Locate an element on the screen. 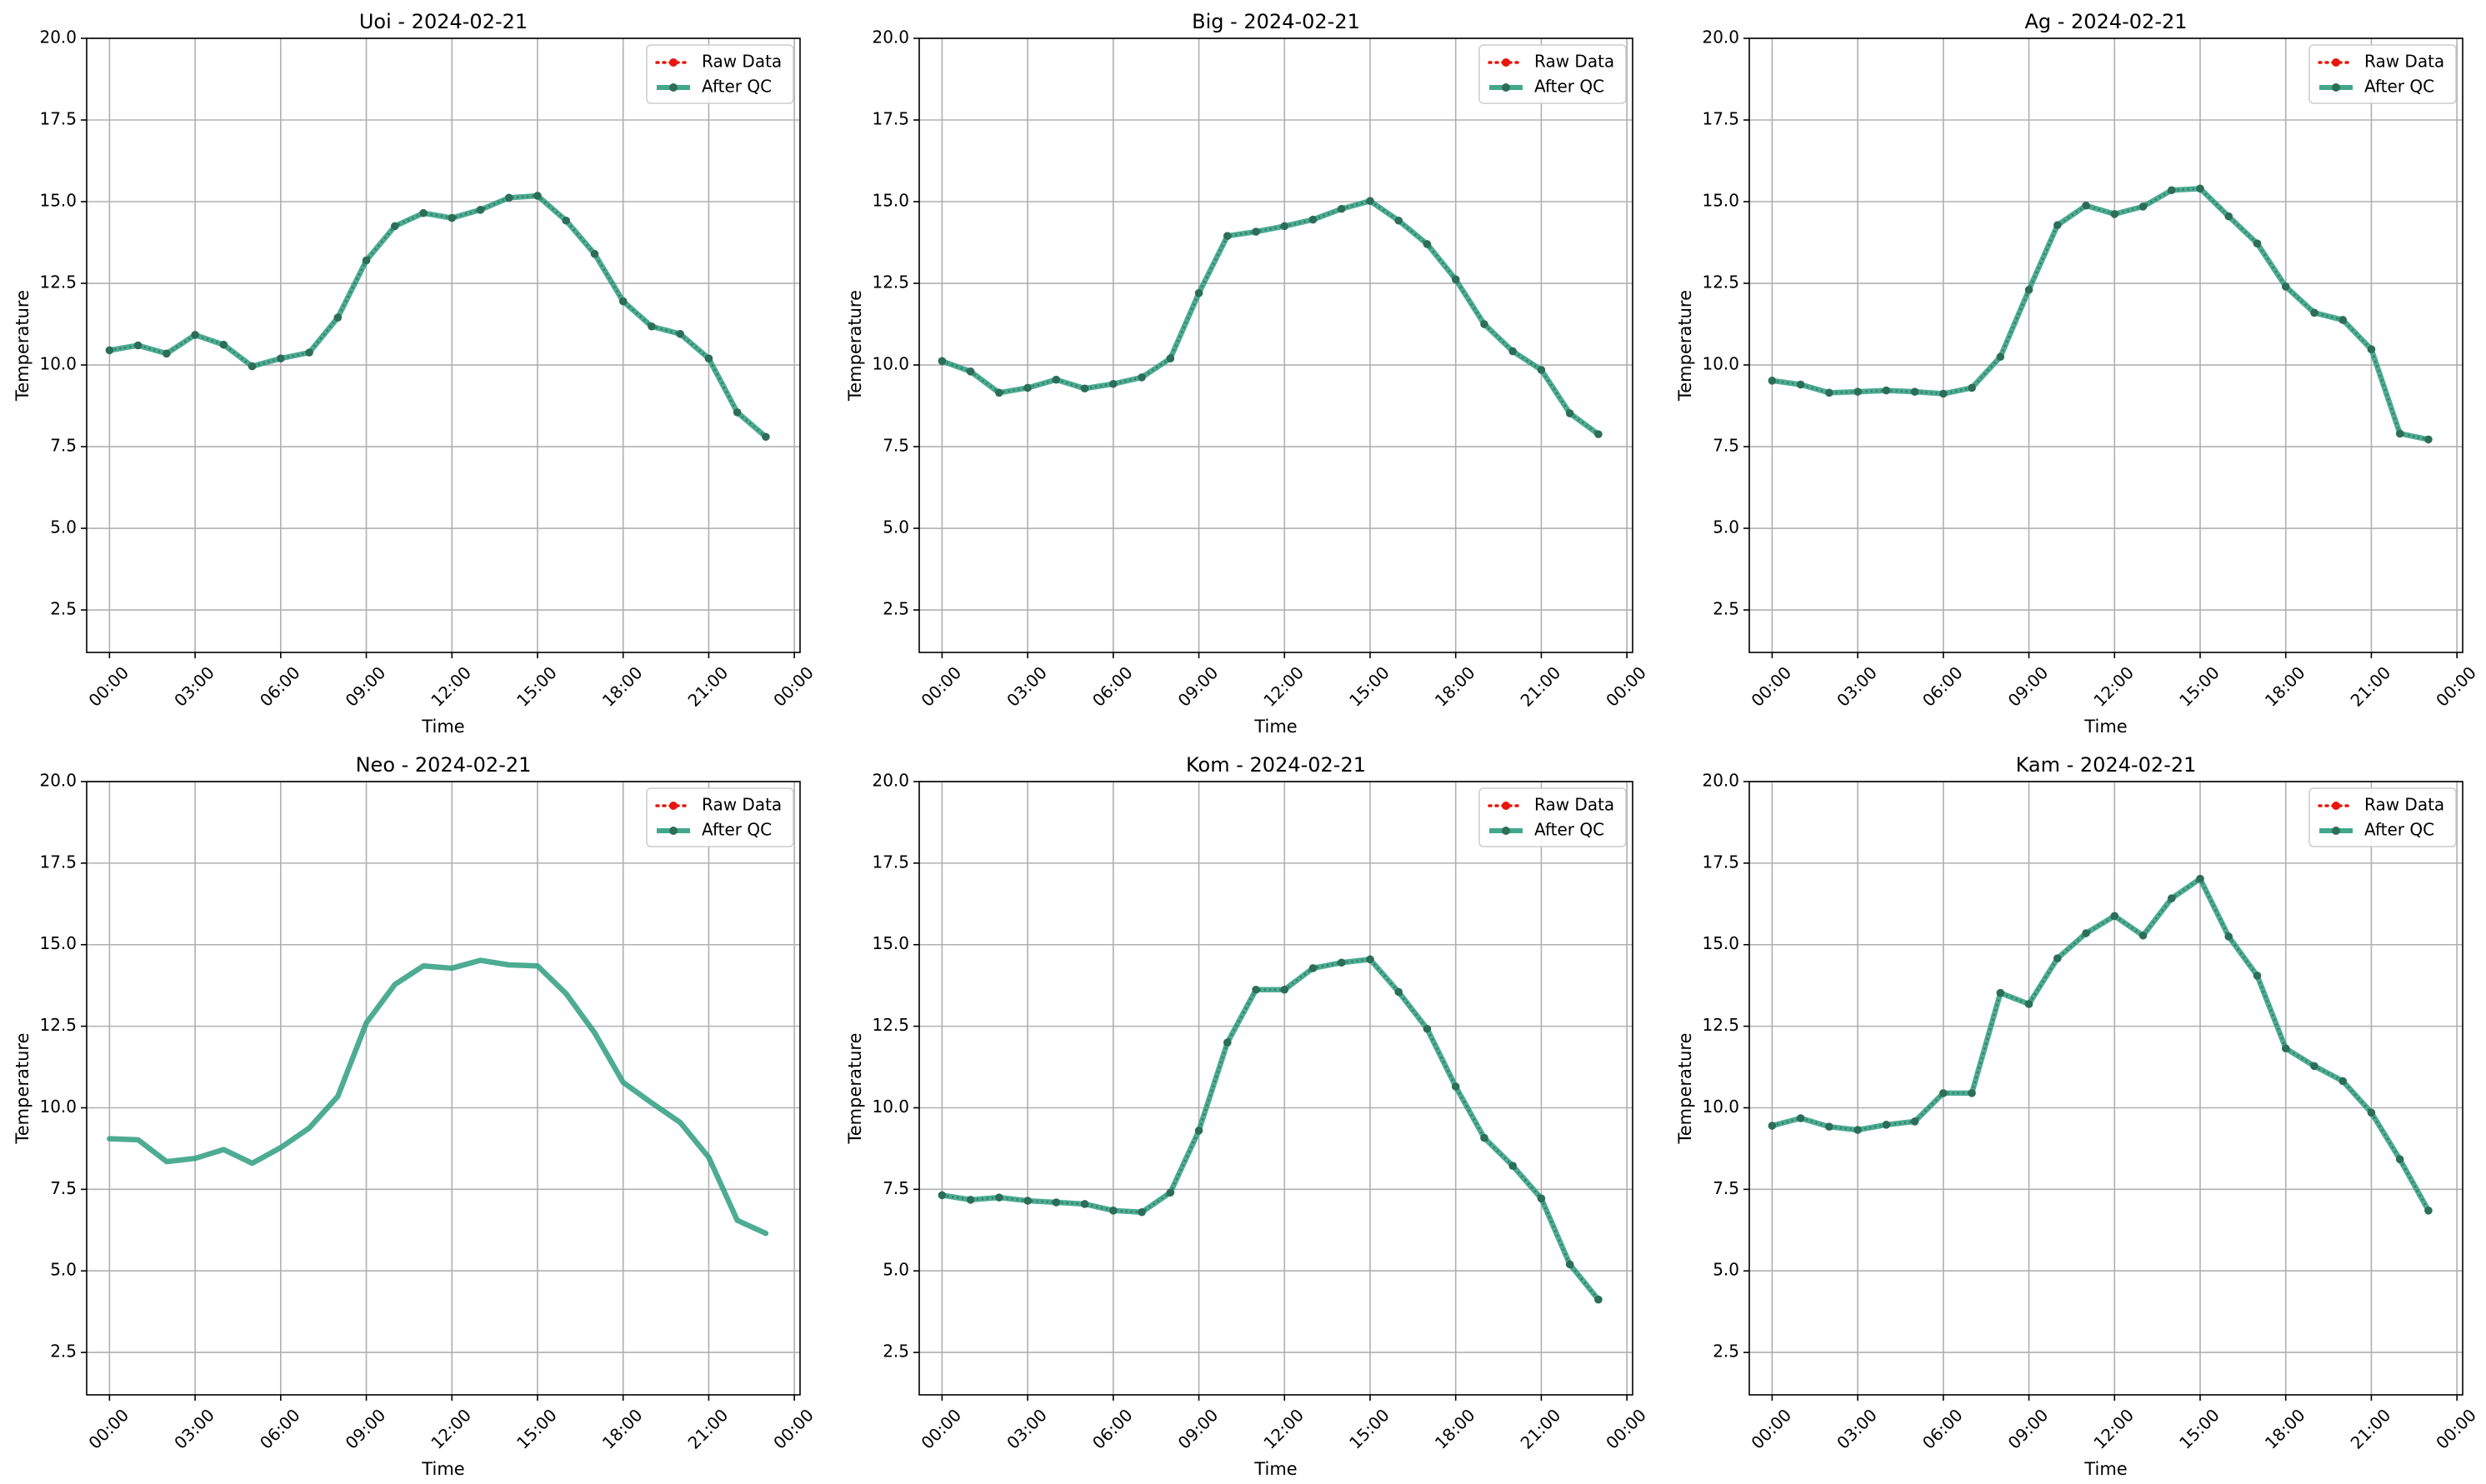 The image size is (2486, 1484). legend: Raw Data After QC is located at coordinates (720, 74).